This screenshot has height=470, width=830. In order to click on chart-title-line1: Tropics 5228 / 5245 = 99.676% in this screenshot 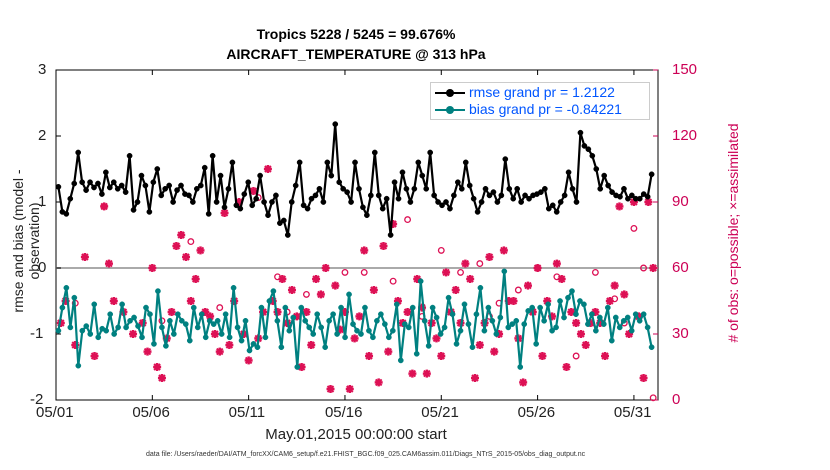, I will do `click(356, 34)`.